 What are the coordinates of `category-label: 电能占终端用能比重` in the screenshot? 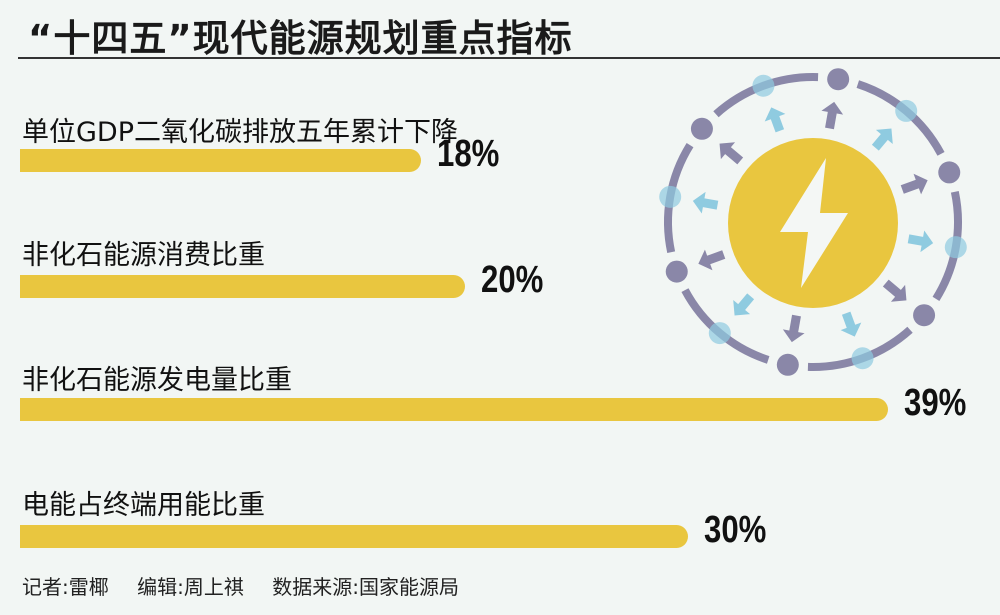 It's located at (143, 505).